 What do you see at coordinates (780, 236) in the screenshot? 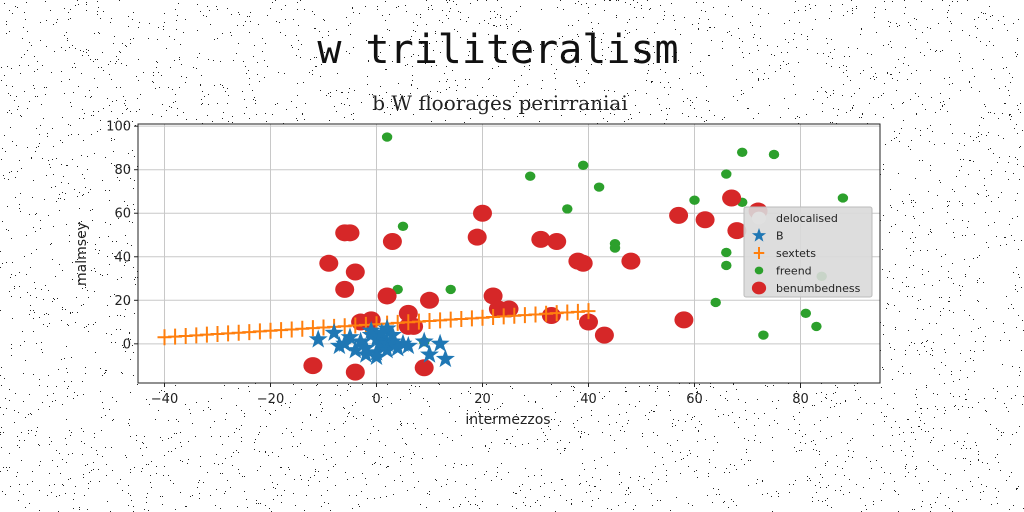
I see `legend-label: B` at bounding box center [780, 236].